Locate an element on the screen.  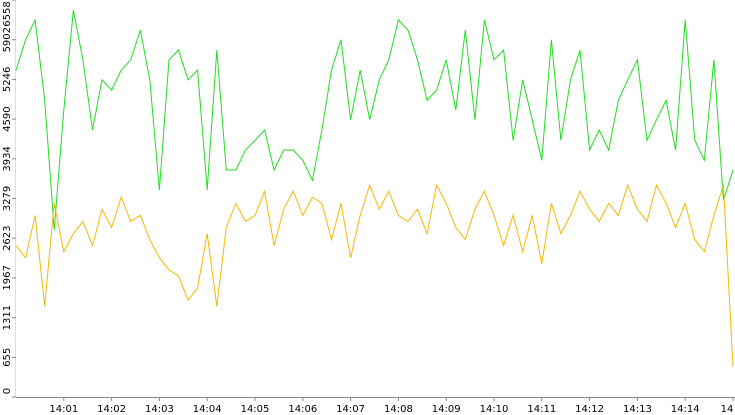
x-tick-label: 14:10 is located at coordinates (494, 409).